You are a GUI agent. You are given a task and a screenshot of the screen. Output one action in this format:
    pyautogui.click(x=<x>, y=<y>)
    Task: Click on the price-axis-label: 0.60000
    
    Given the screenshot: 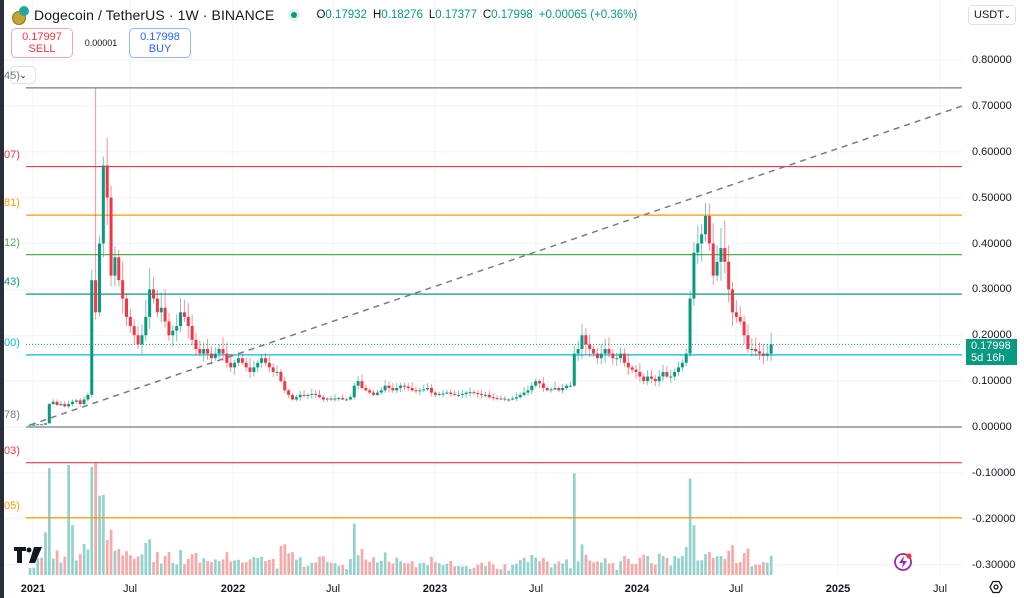 What is the action you would take?
    pyautogui.click(x=992, y=151)
    